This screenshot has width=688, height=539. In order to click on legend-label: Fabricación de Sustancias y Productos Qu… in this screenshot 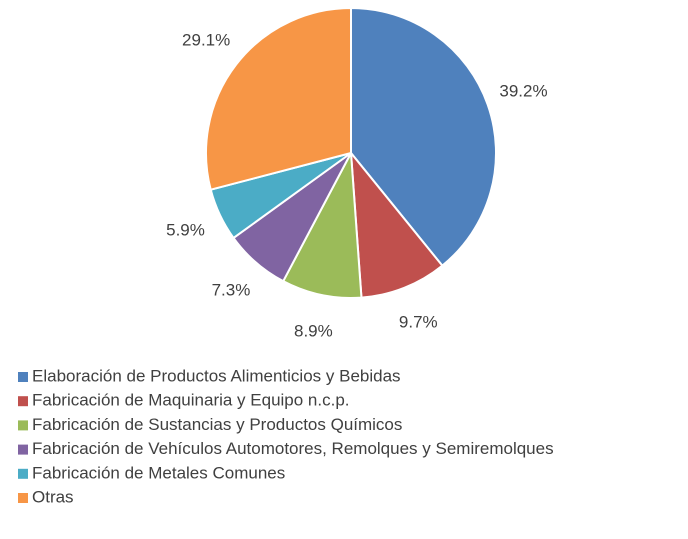, I will do `click(217, 424)`.